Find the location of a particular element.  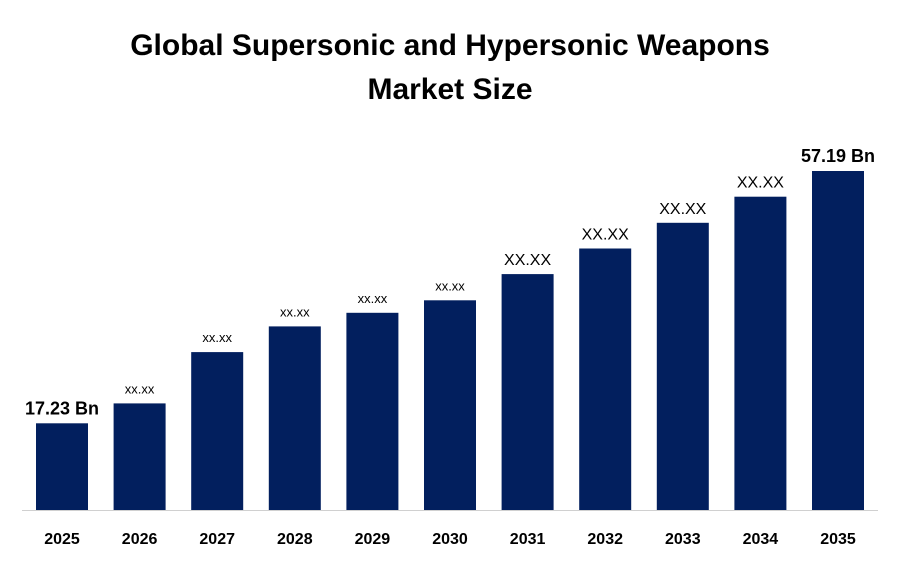

x-tick-label-2033: 2033 is located at coordinates (683, 539).